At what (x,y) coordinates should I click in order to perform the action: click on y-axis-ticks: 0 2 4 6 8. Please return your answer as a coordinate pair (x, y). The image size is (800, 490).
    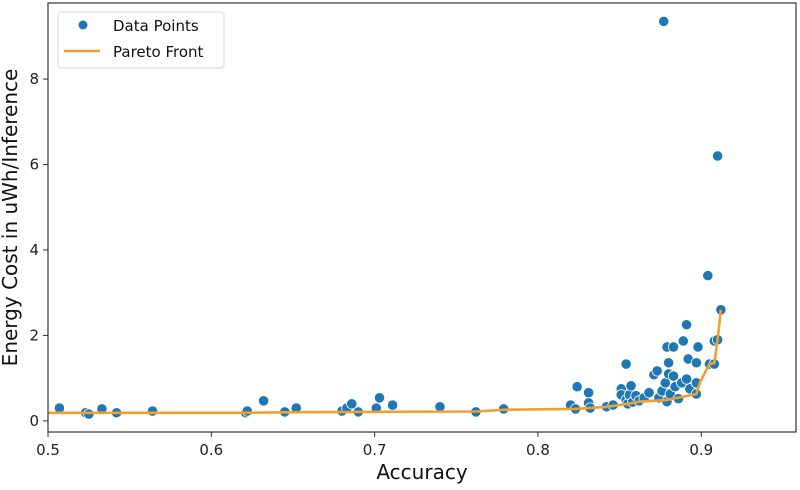
    Looking at the image, I should click on (38, 250).